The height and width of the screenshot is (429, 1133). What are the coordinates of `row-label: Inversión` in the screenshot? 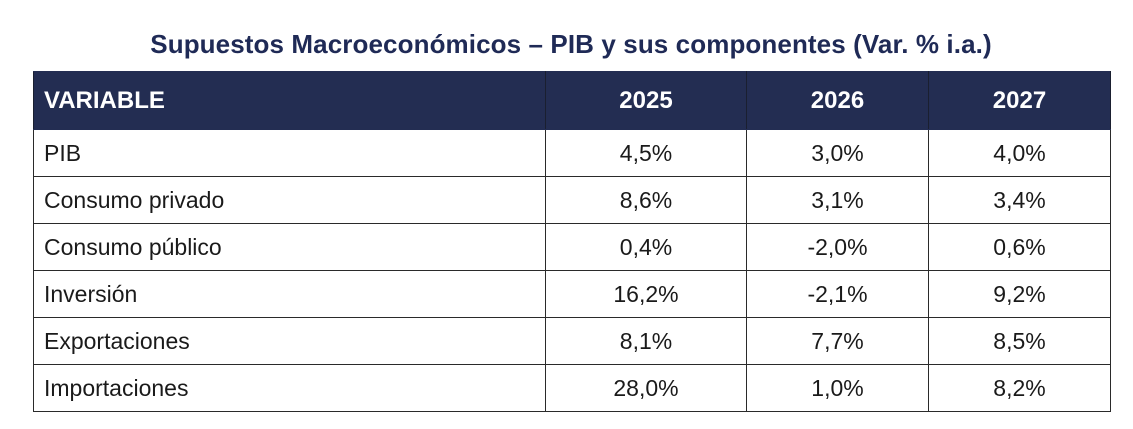 It's located at (289, 294).